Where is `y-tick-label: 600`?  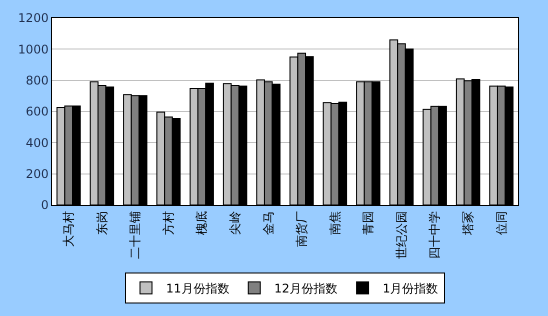
y-tick-label: 600 is located at coordinates (37, 111).